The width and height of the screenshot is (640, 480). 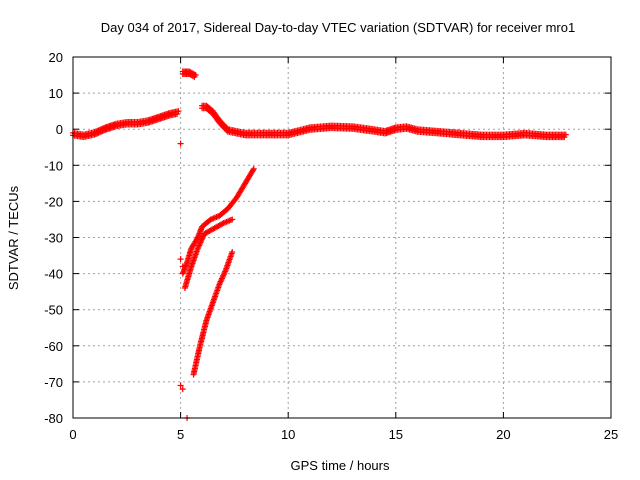 I want to click on y-axis-label: SDTVAR / TECUs, so click(x=13, y=237).